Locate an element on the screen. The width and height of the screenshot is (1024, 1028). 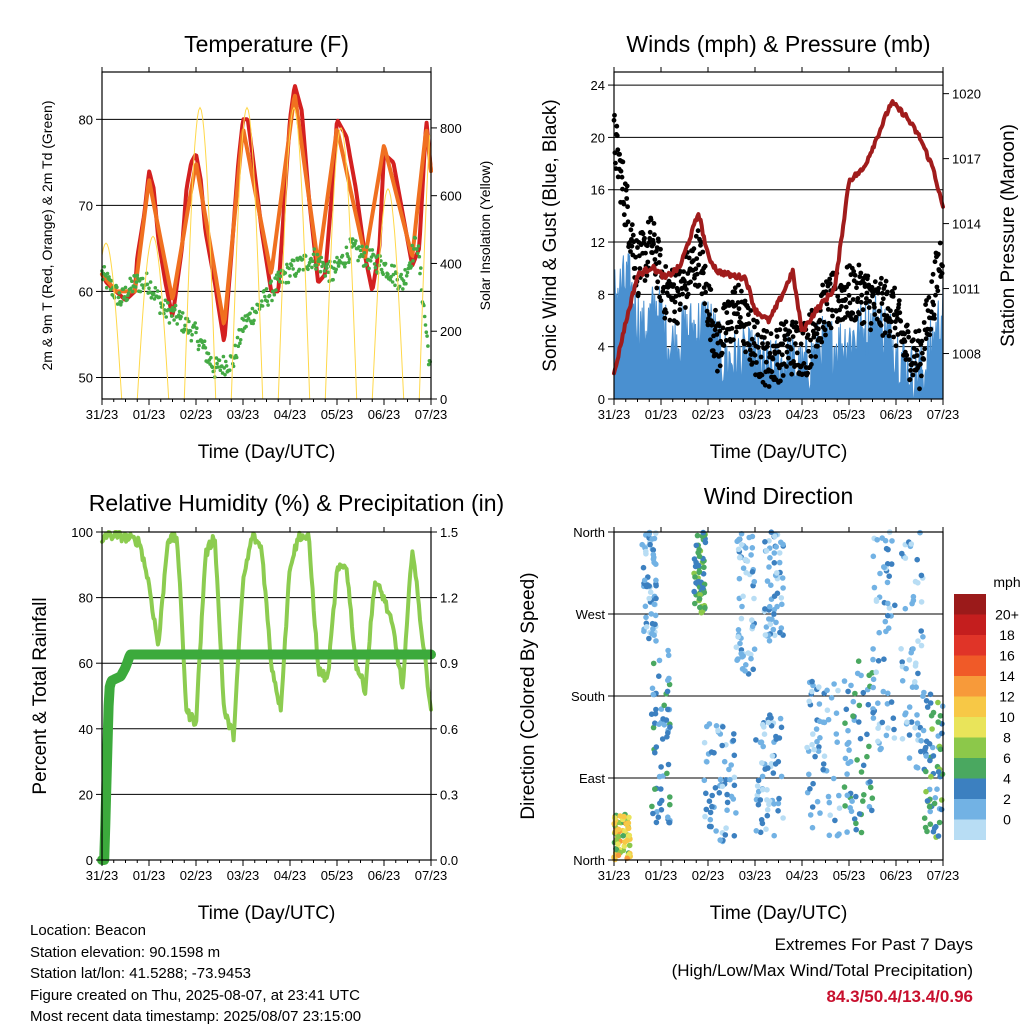
legend-label: 18 is located at coordinates (1007, 635).